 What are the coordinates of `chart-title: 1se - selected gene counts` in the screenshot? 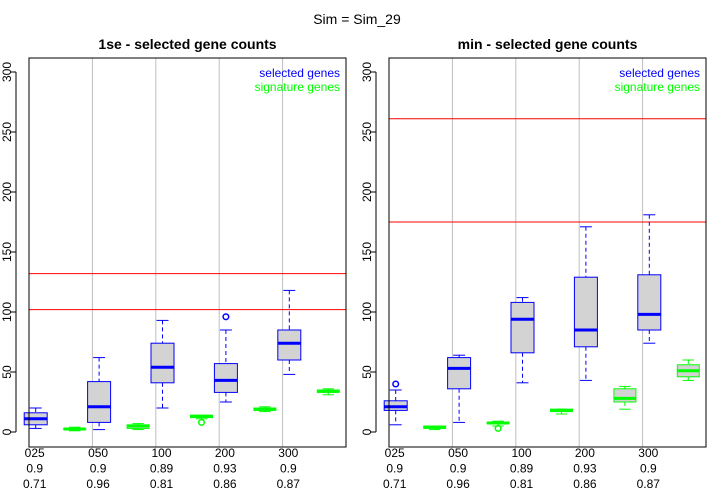 It's located at (187, 44).